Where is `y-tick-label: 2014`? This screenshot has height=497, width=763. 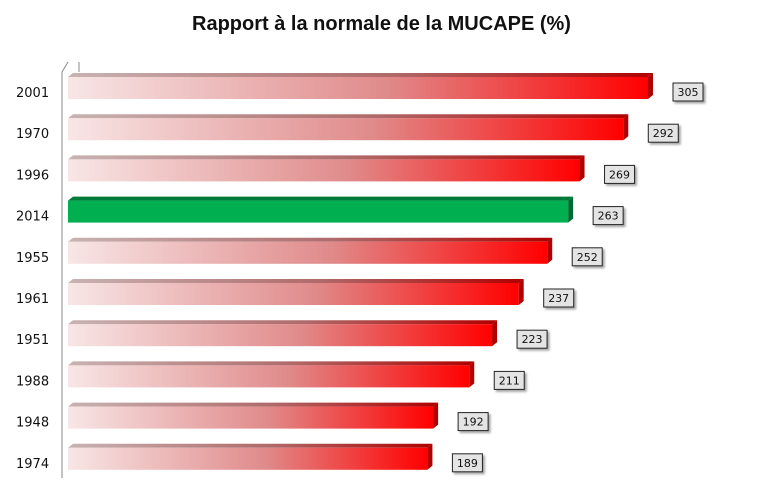 y-tick-label: 2014 is located at coordinates (32, 217).